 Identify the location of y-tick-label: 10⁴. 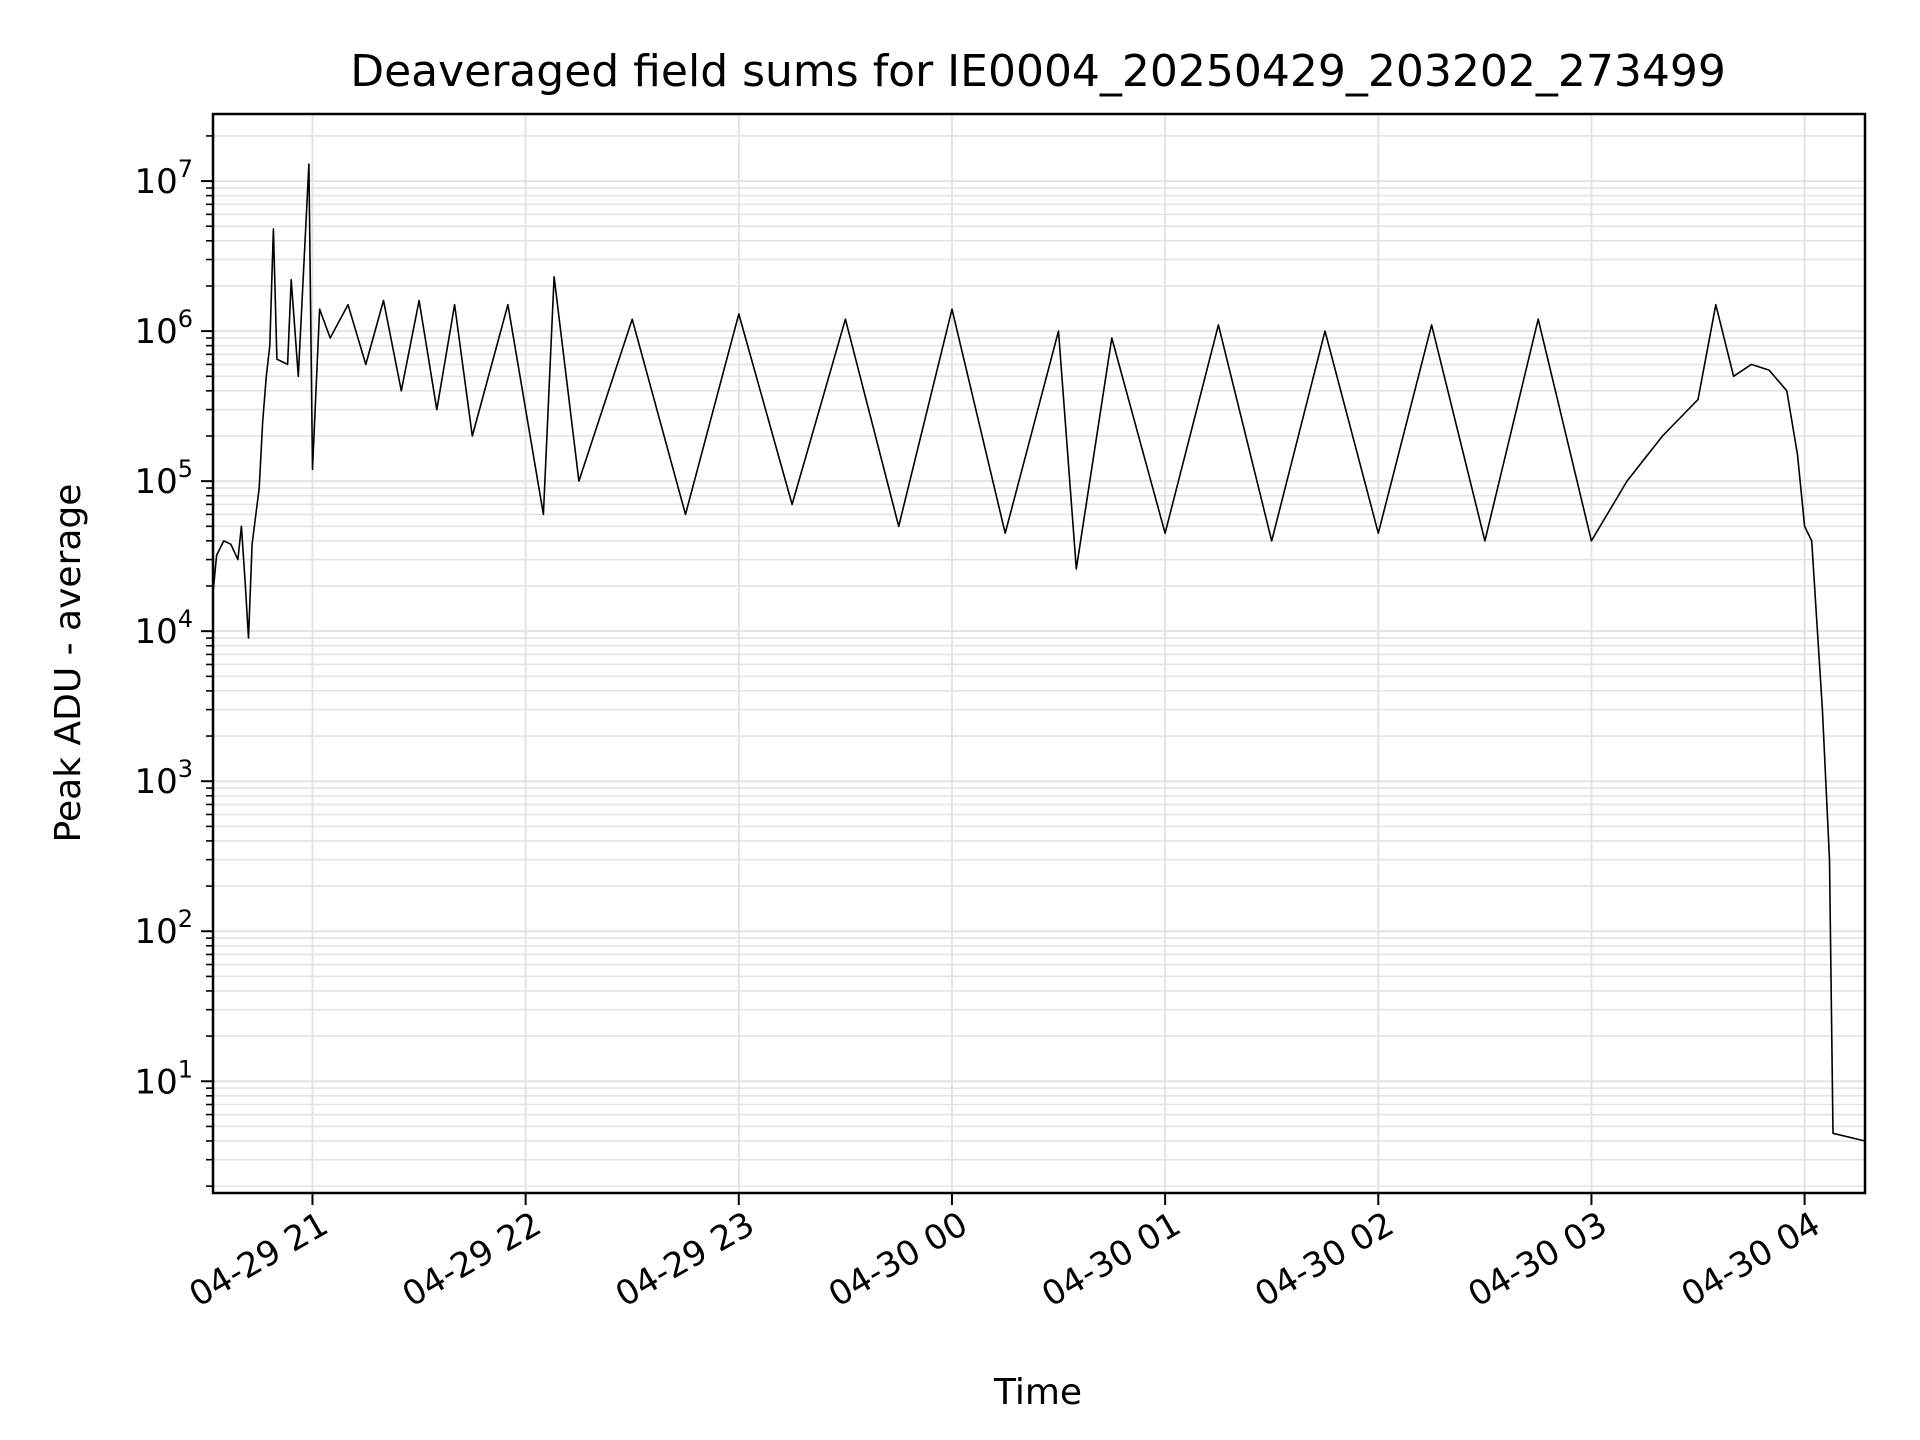
(163, 628).